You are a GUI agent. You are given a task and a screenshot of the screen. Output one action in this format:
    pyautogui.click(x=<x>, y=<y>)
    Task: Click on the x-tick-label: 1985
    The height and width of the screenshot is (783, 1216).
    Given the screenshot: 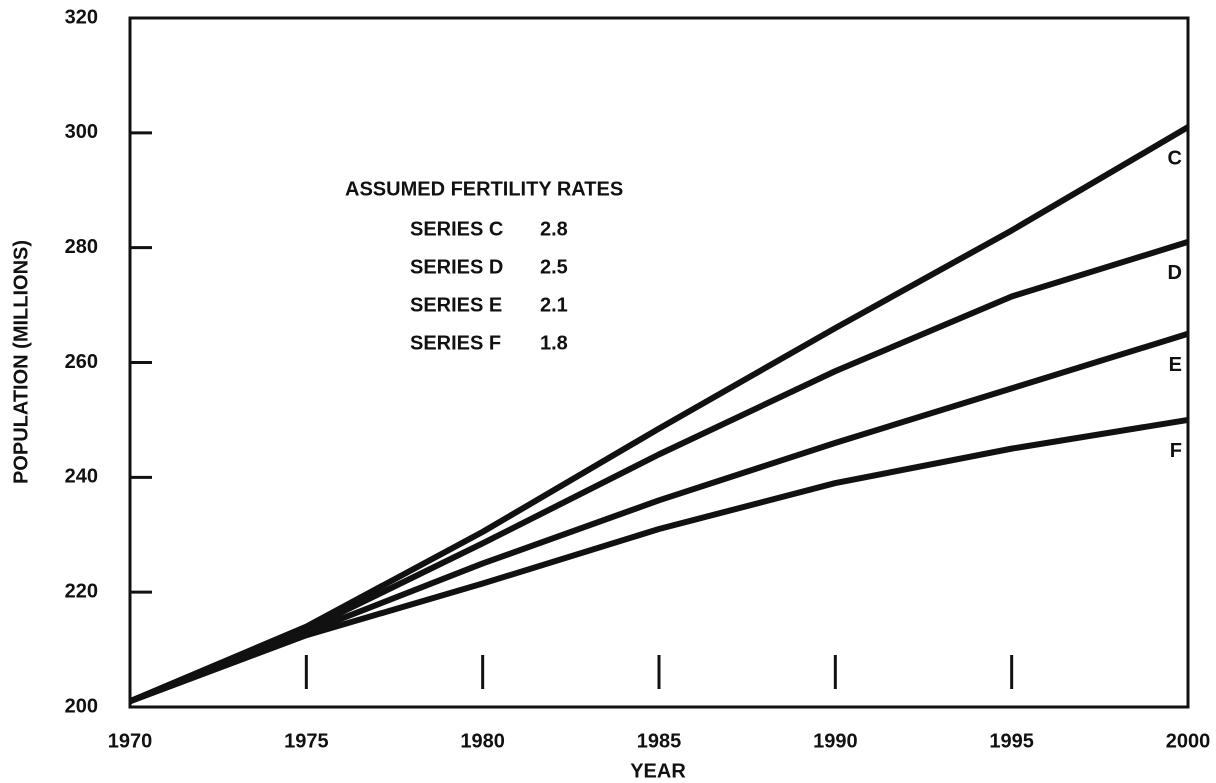 What is the action you would take?
    pyautogui.click(x=659, y=741)
    